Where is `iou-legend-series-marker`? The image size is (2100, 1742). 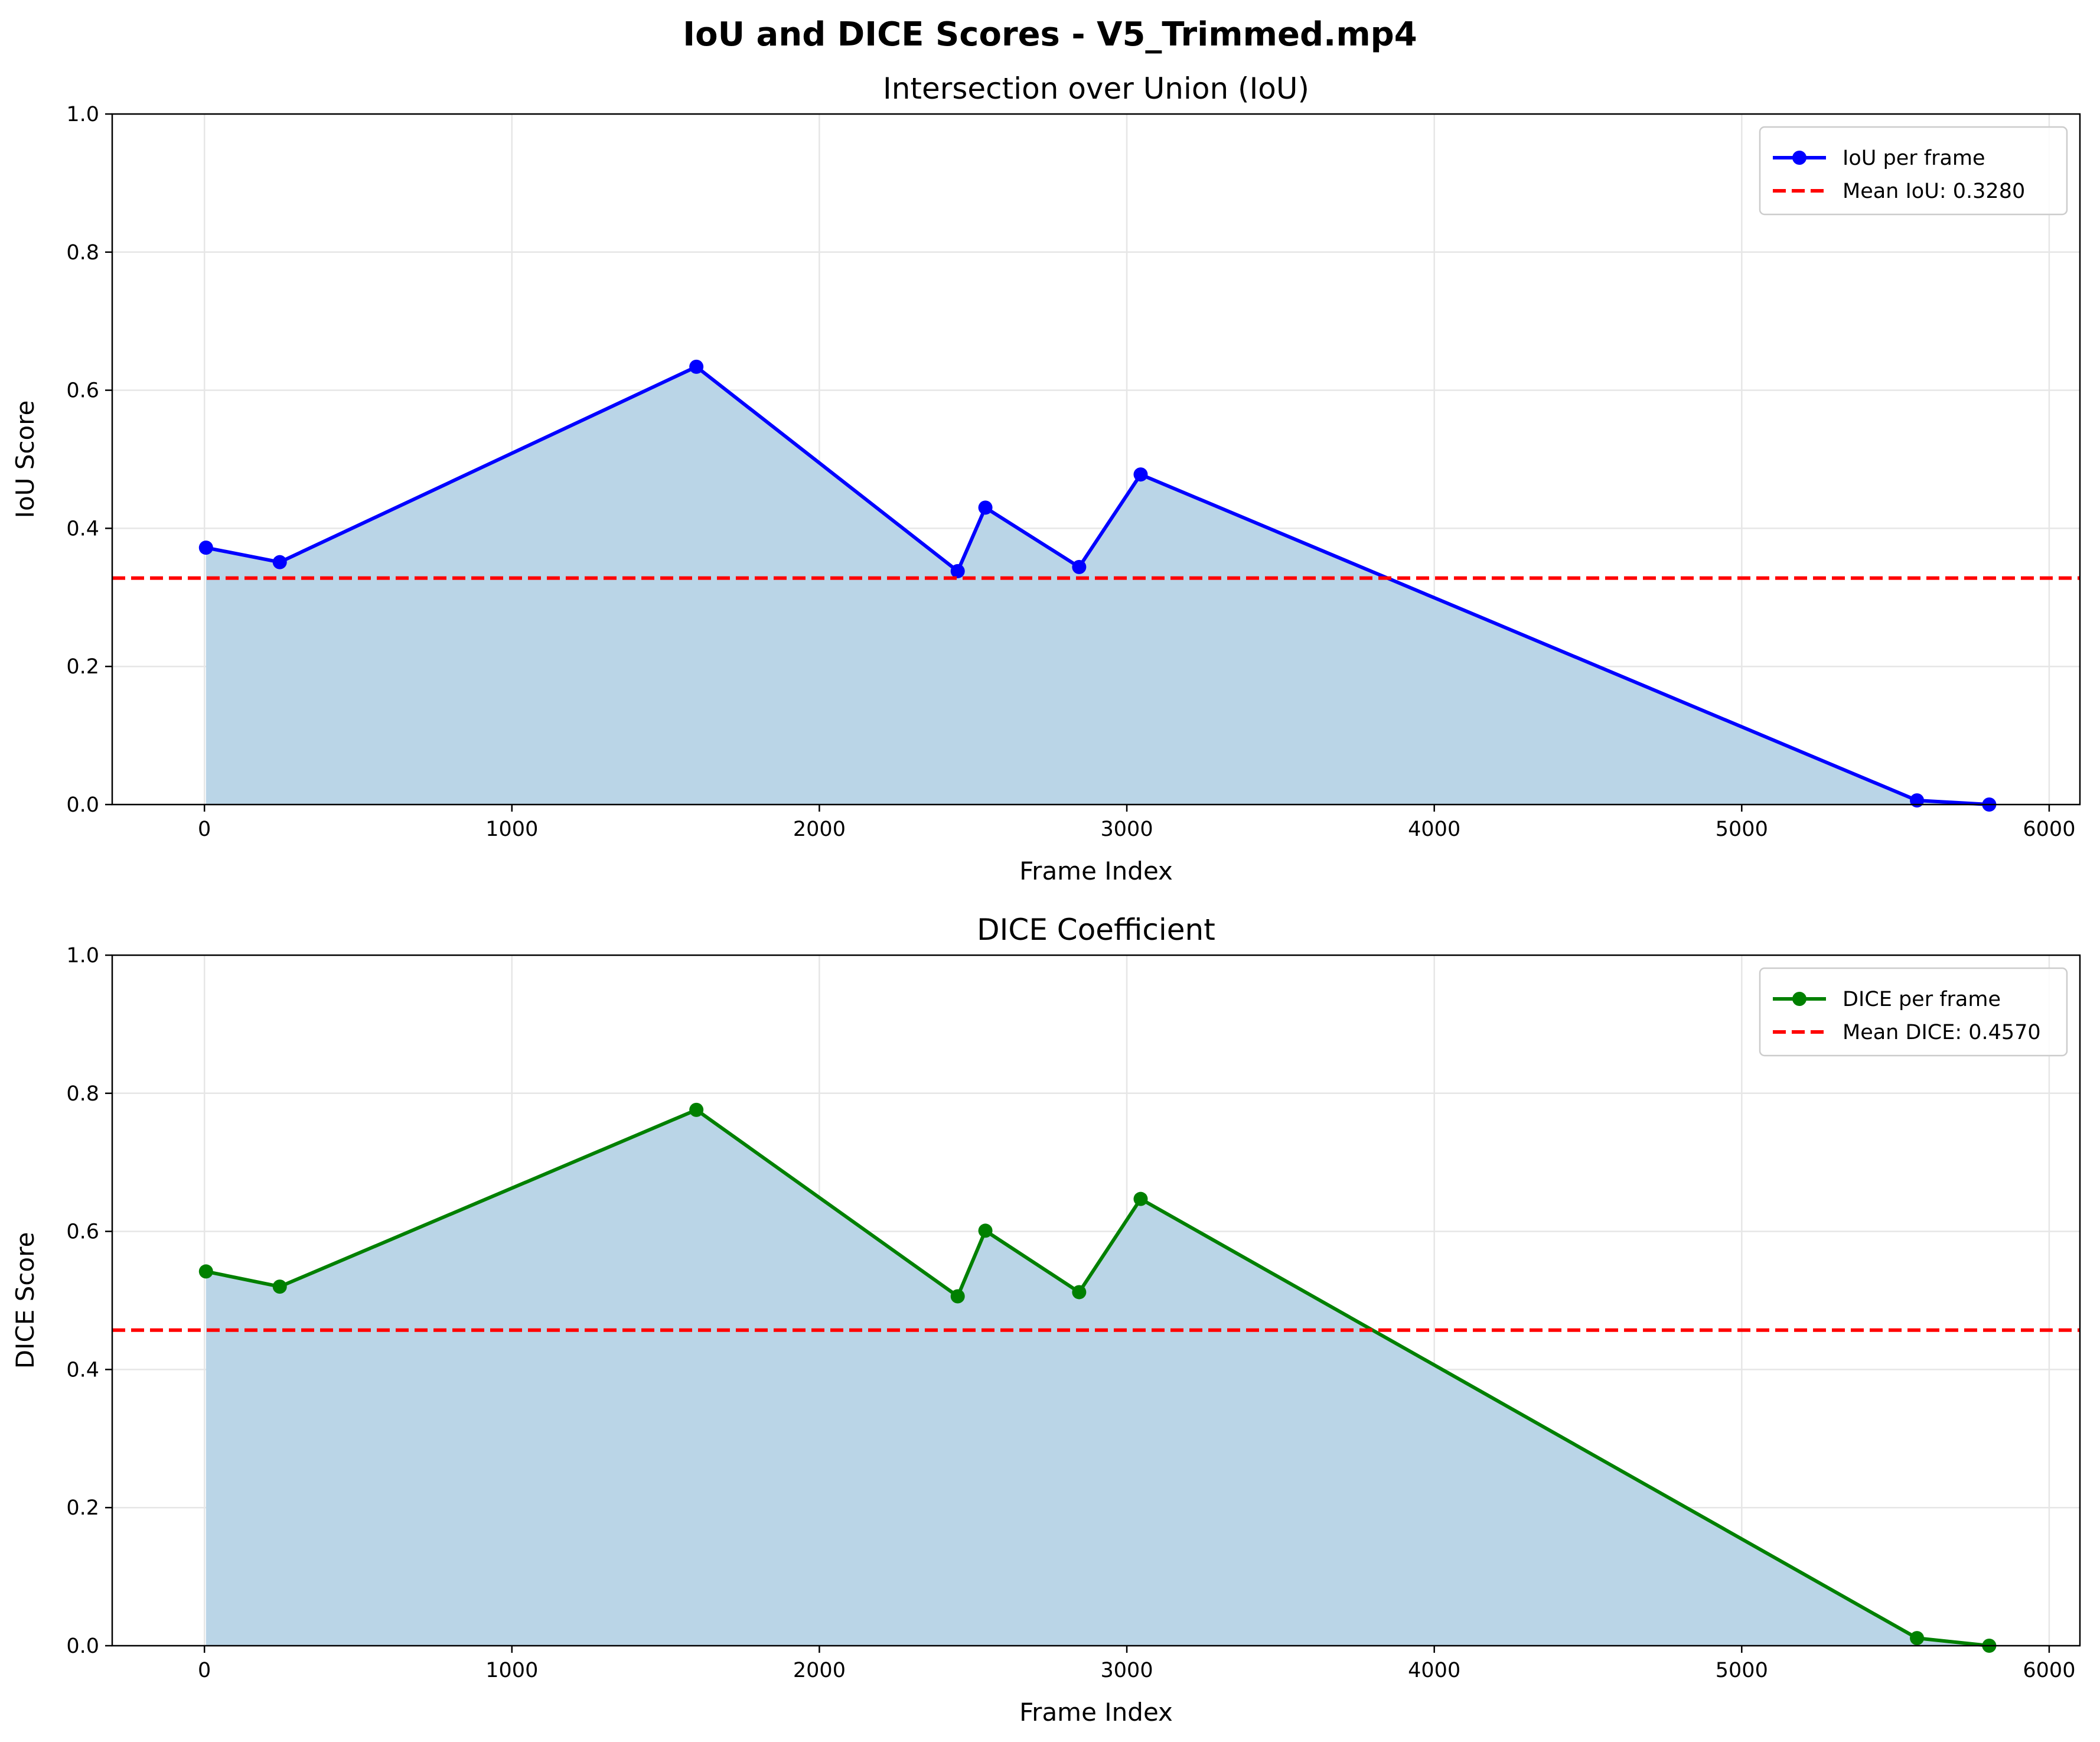
iou-legend-series-marker is located at coordinates (1799, 158).